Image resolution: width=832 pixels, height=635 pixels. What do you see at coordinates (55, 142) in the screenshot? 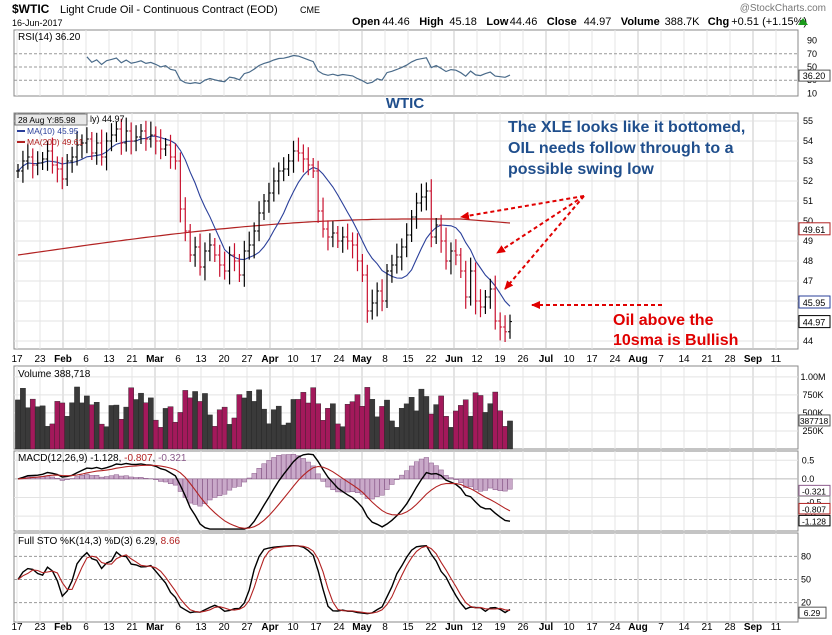
I see `ma200-legend: MA(200) 49.61` at bounding box center [55, 142].